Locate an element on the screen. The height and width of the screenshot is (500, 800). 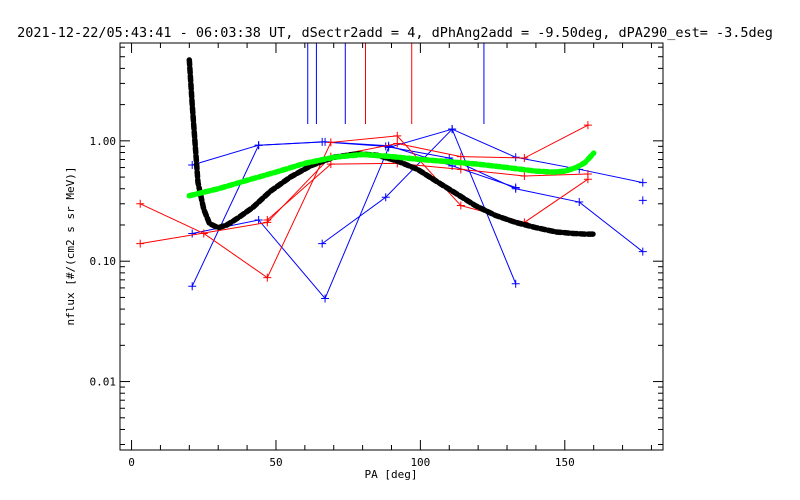
series-dashed-curve is located at coordinates (391, 174).